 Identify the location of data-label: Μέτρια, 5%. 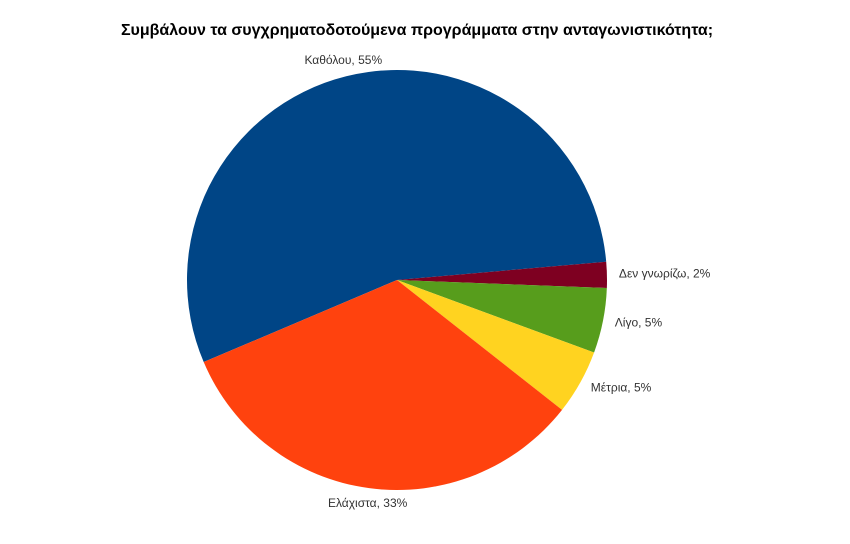
(621, 387).